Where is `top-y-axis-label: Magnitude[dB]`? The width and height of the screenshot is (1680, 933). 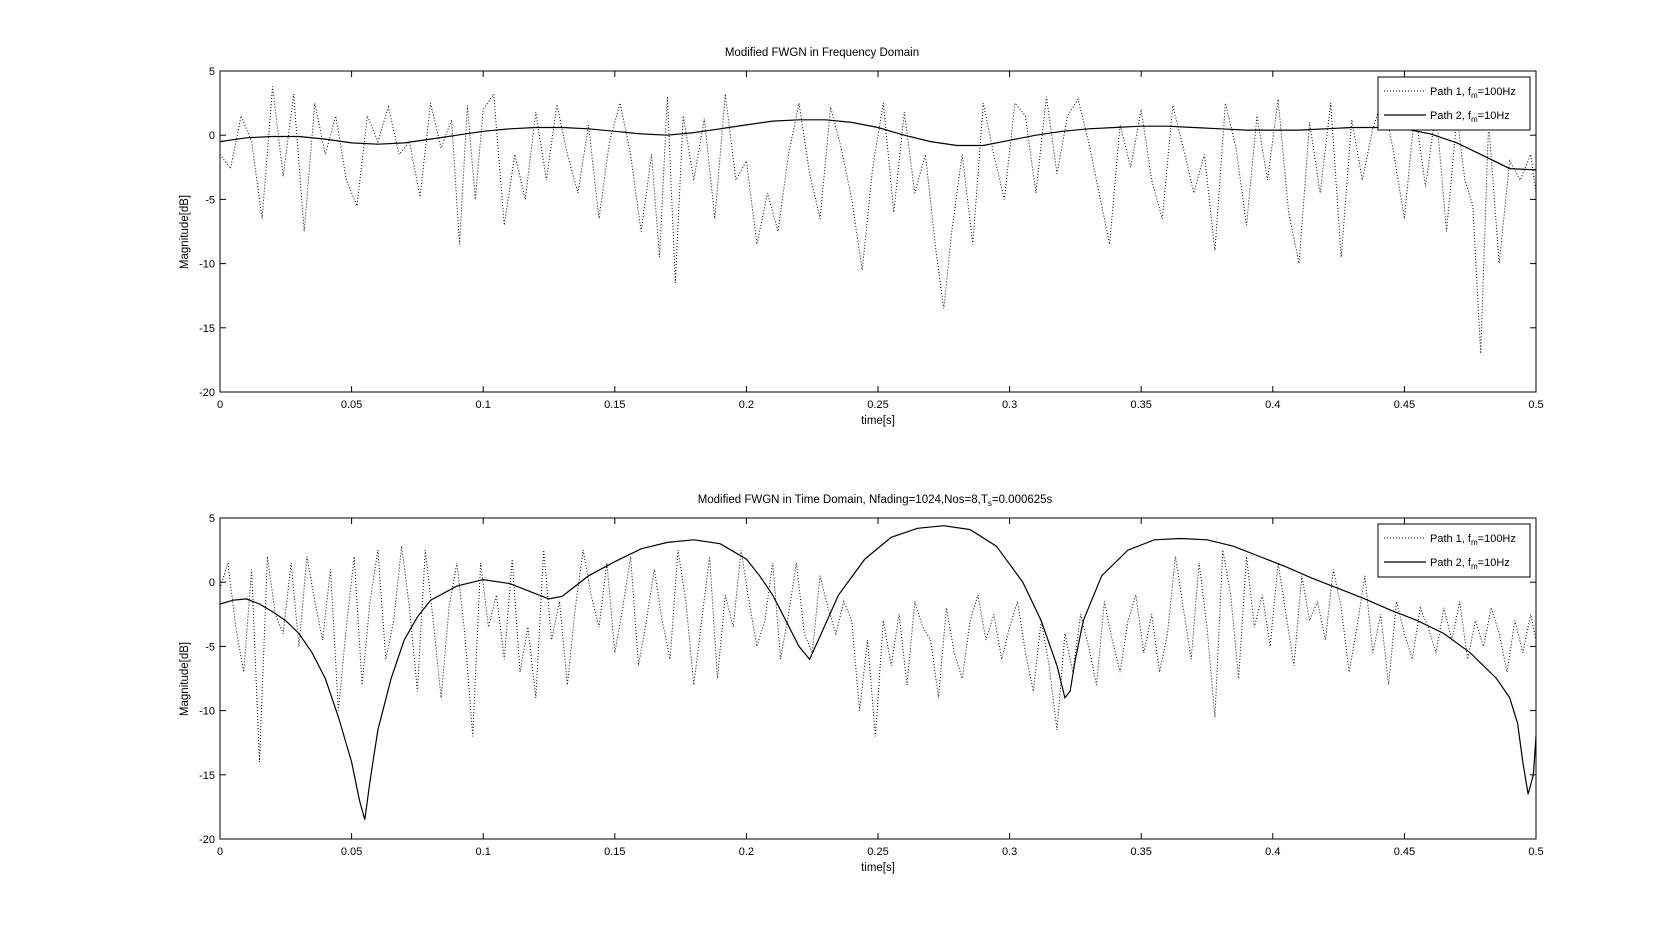
top-y-axis-label: Magnitude[dB] is located at coordinates (185, 232).